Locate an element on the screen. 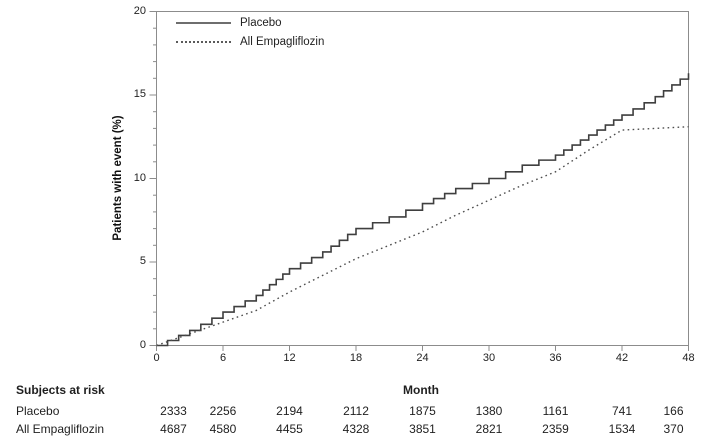 The height and width of the screenshot is (447, 713). risk-count: 1380 is located at coordinates (489, 411).